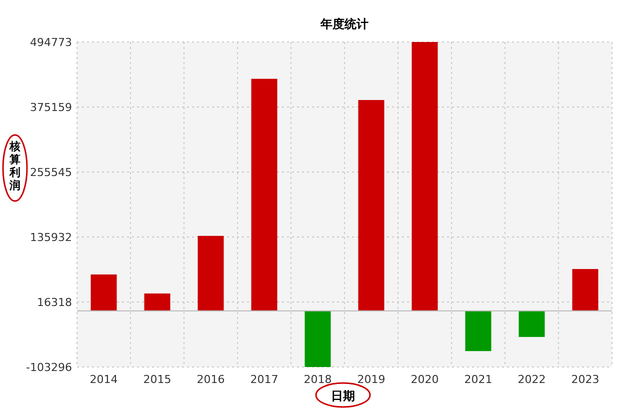 The height and width of the screenshot is (409, 640). Describe the element at coordinates (157, 379) in the screenshot. I see `x-tick-label: 2015` at that location.